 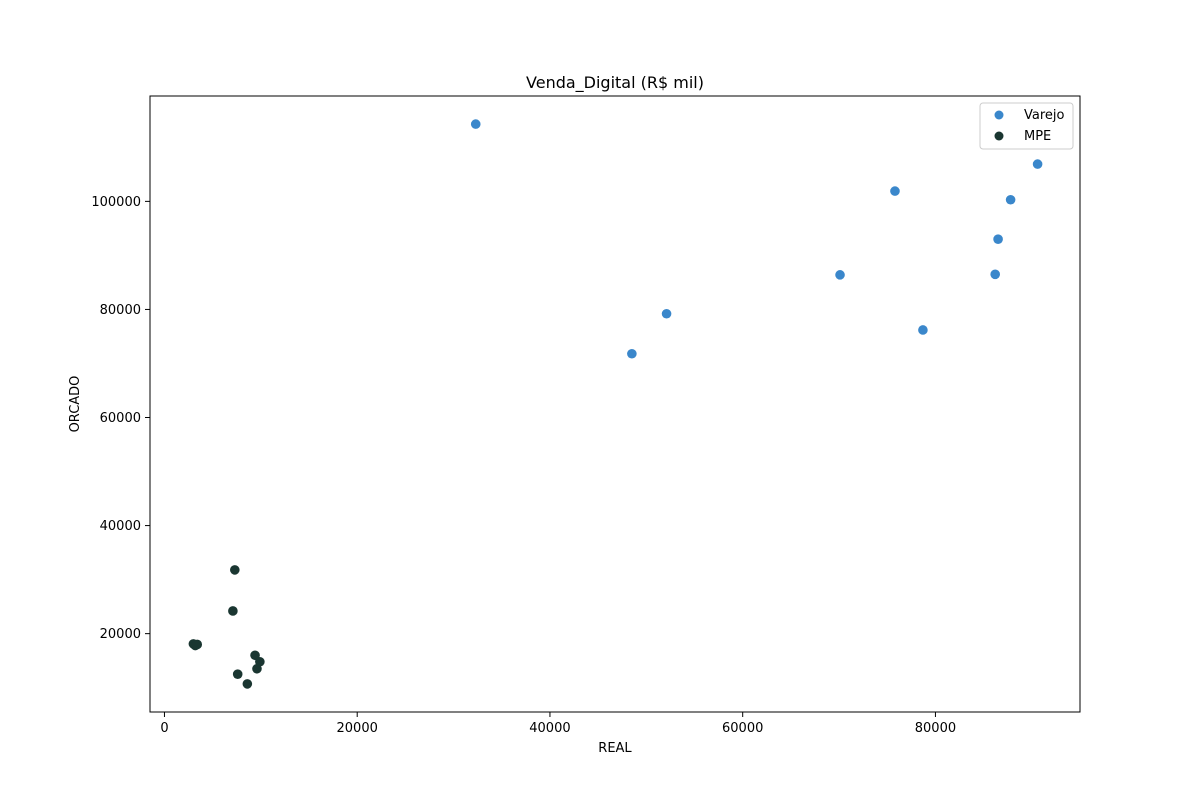 What do you see at coordinates (742, 728) in the screenshot?
I see `x-tick-label: 60000` at bounding box center [742, 728].